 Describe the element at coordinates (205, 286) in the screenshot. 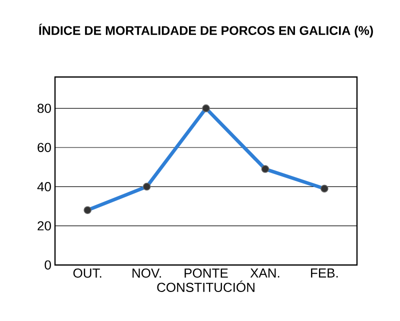

I see `x-axis-title: CONSTITUCIÓN` at that location.